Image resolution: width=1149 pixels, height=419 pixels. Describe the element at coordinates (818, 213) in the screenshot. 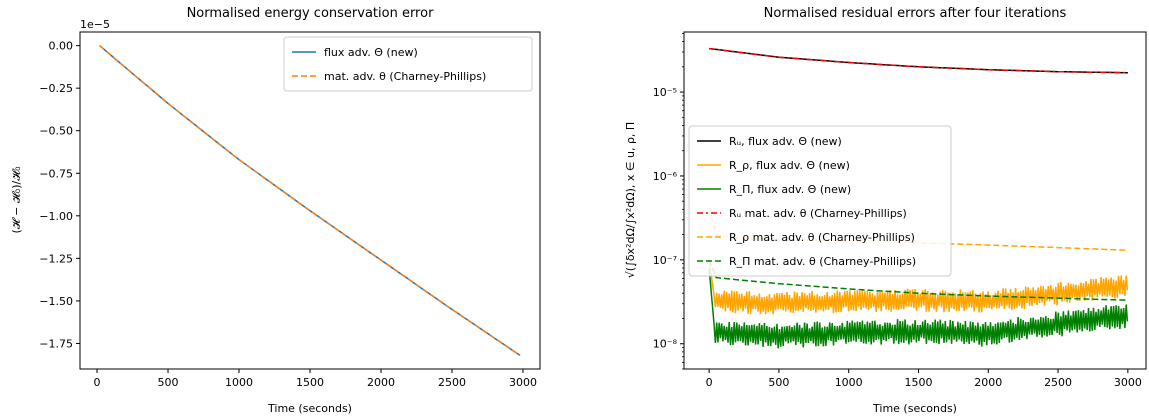

I see `legend-label: Rᵤ mat. adv. θ (Charney-Phillips)` at that location.